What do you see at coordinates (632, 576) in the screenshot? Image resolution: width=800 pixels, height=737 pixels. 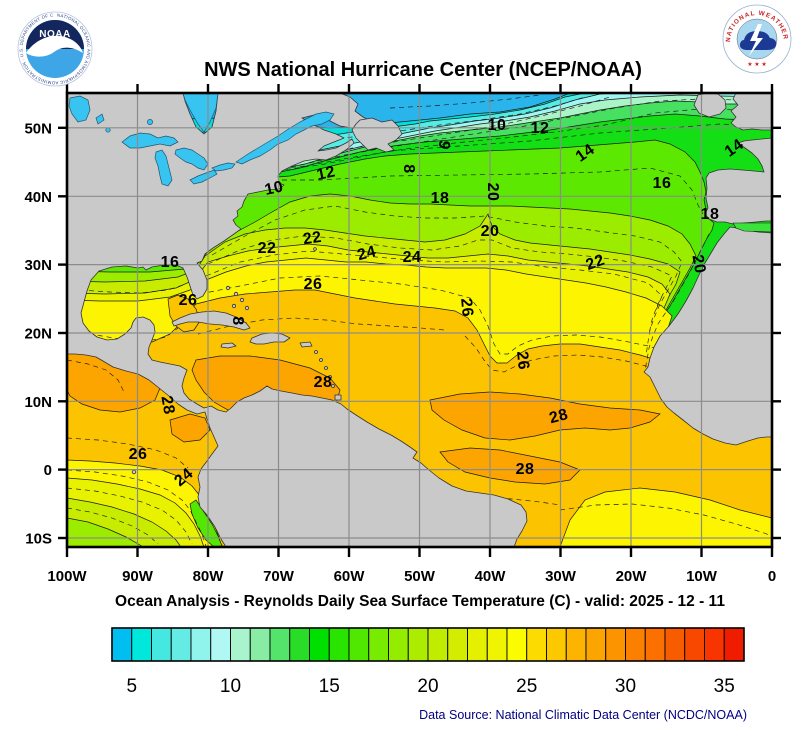 I see `x-axis-label: 20W` at bounding box center [632, 576].